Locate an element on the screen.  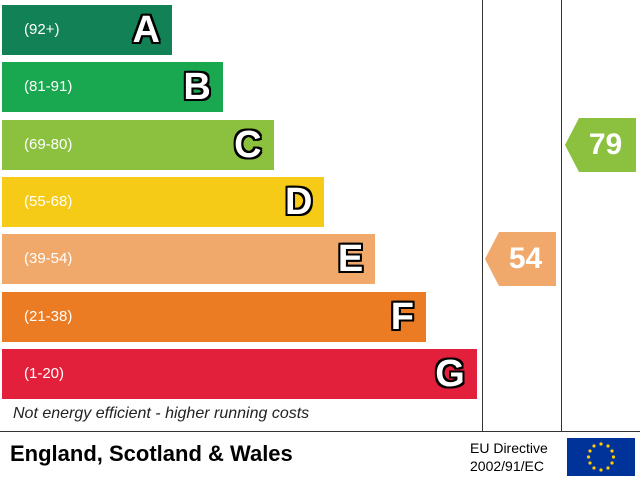
potential-rating-arrow: 79 is located at coordinates (600, 144).